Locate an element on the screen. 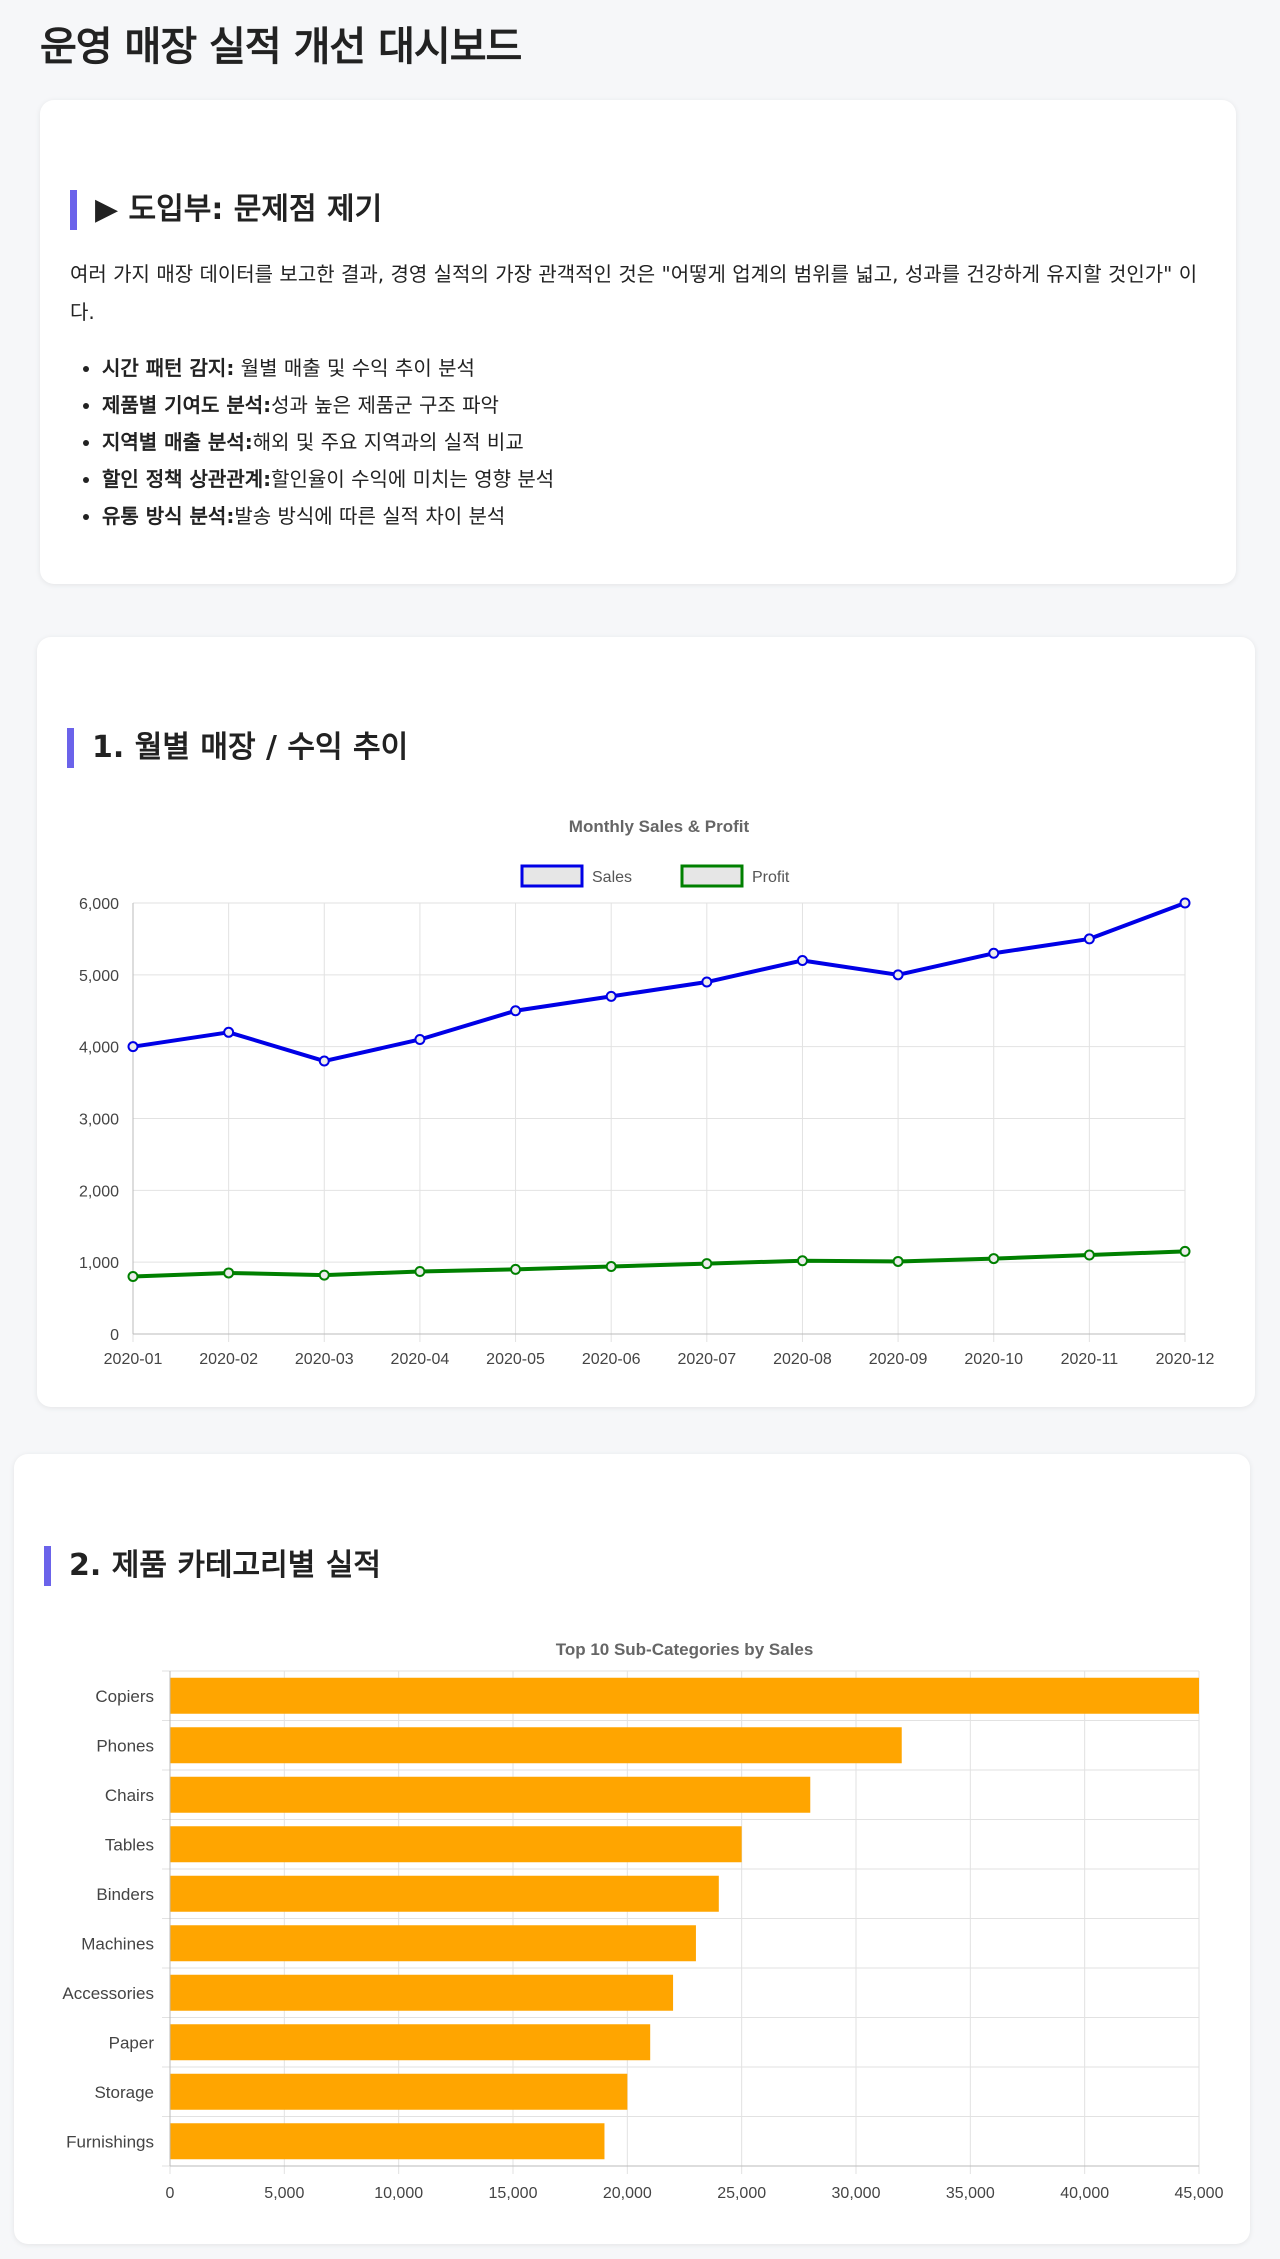  x-tick-label: 2020-11 is located at coordinates (1090, 1359).